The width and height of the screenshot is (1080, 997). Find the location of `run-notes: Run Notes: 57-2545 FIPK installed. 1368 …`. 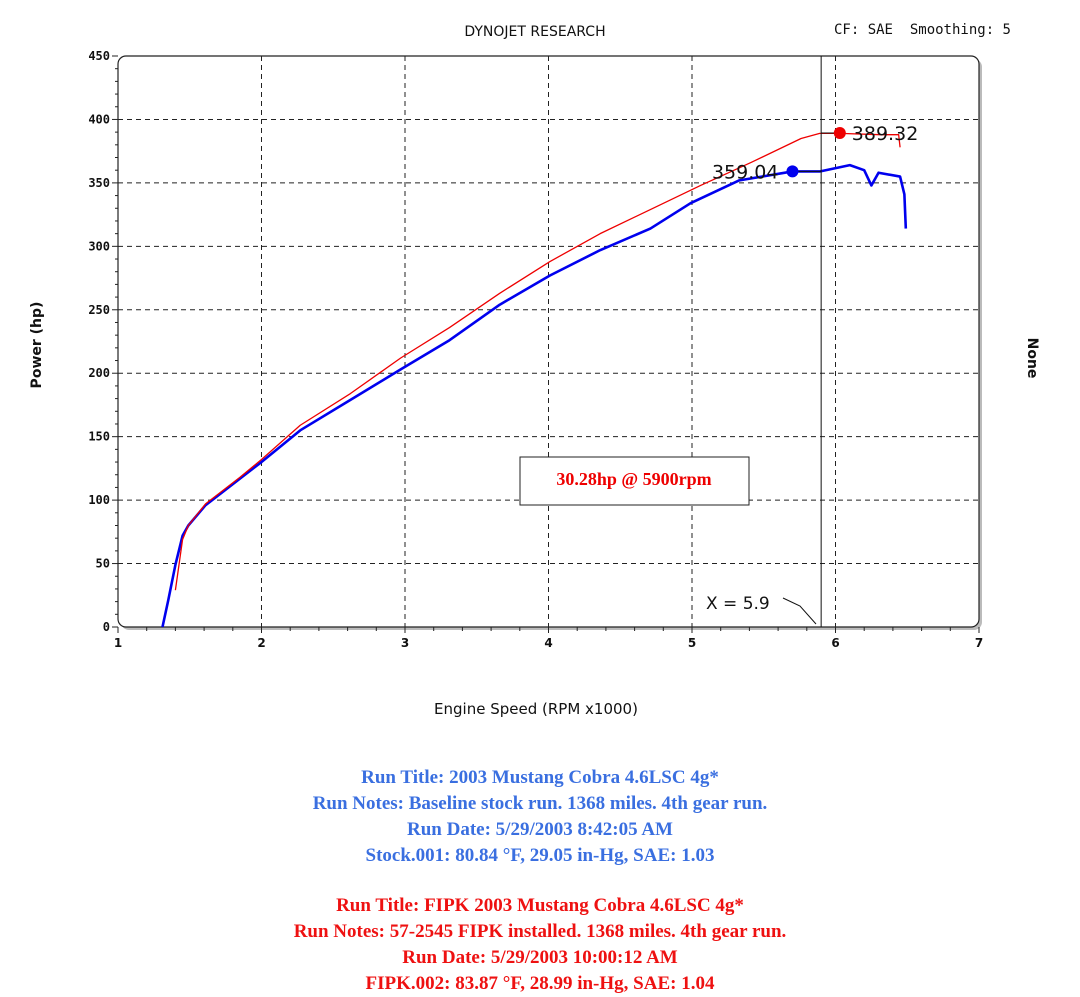

run-notes: Run Notes: 57-2545 FIPK installed. 1368 … is located at coordinates (540, 931).